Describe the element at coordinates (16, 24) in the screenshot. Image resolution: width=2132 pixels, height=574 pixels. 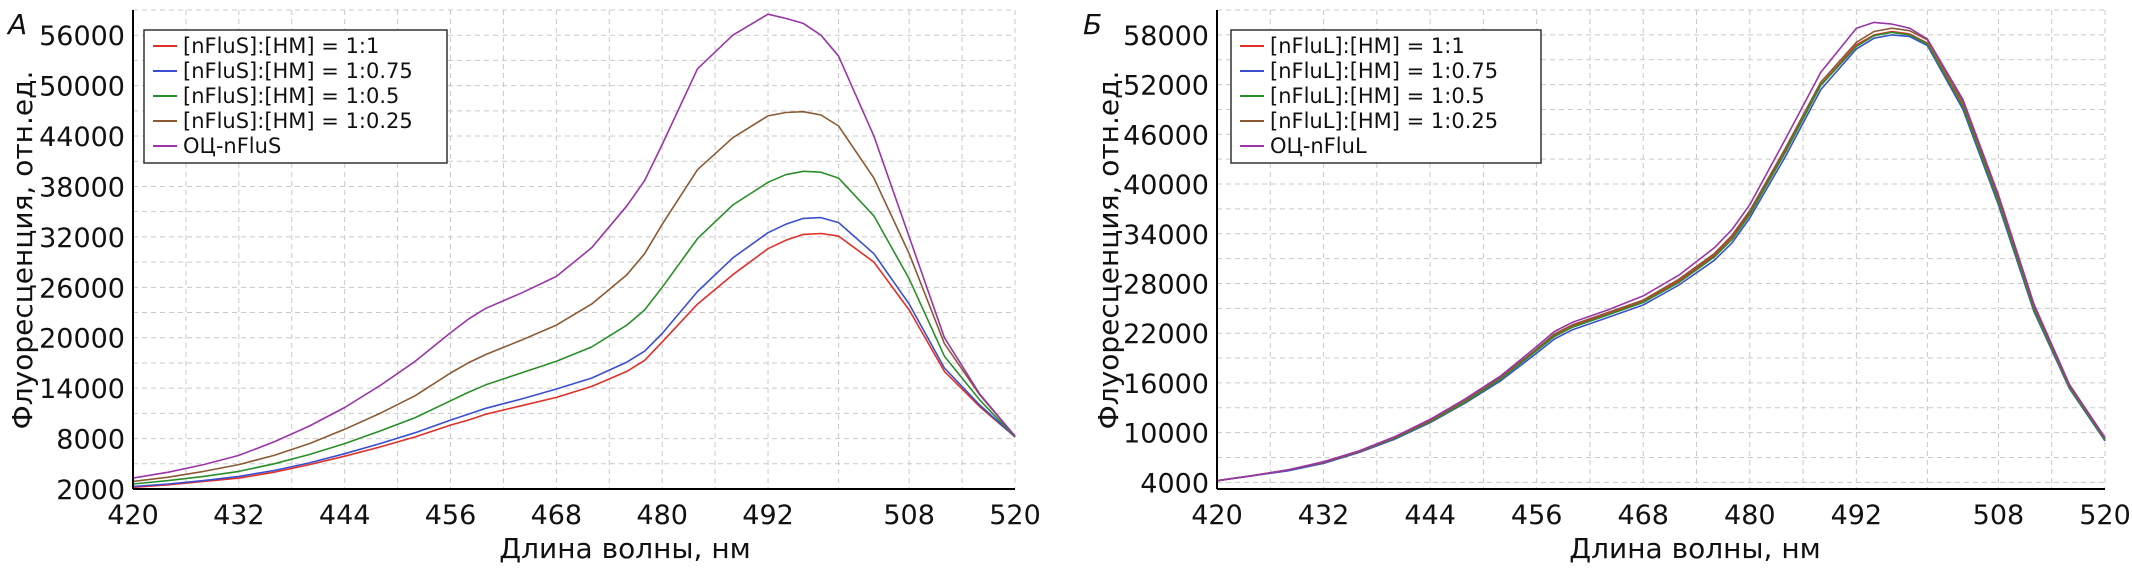
I see `panel-label: А` at that location.